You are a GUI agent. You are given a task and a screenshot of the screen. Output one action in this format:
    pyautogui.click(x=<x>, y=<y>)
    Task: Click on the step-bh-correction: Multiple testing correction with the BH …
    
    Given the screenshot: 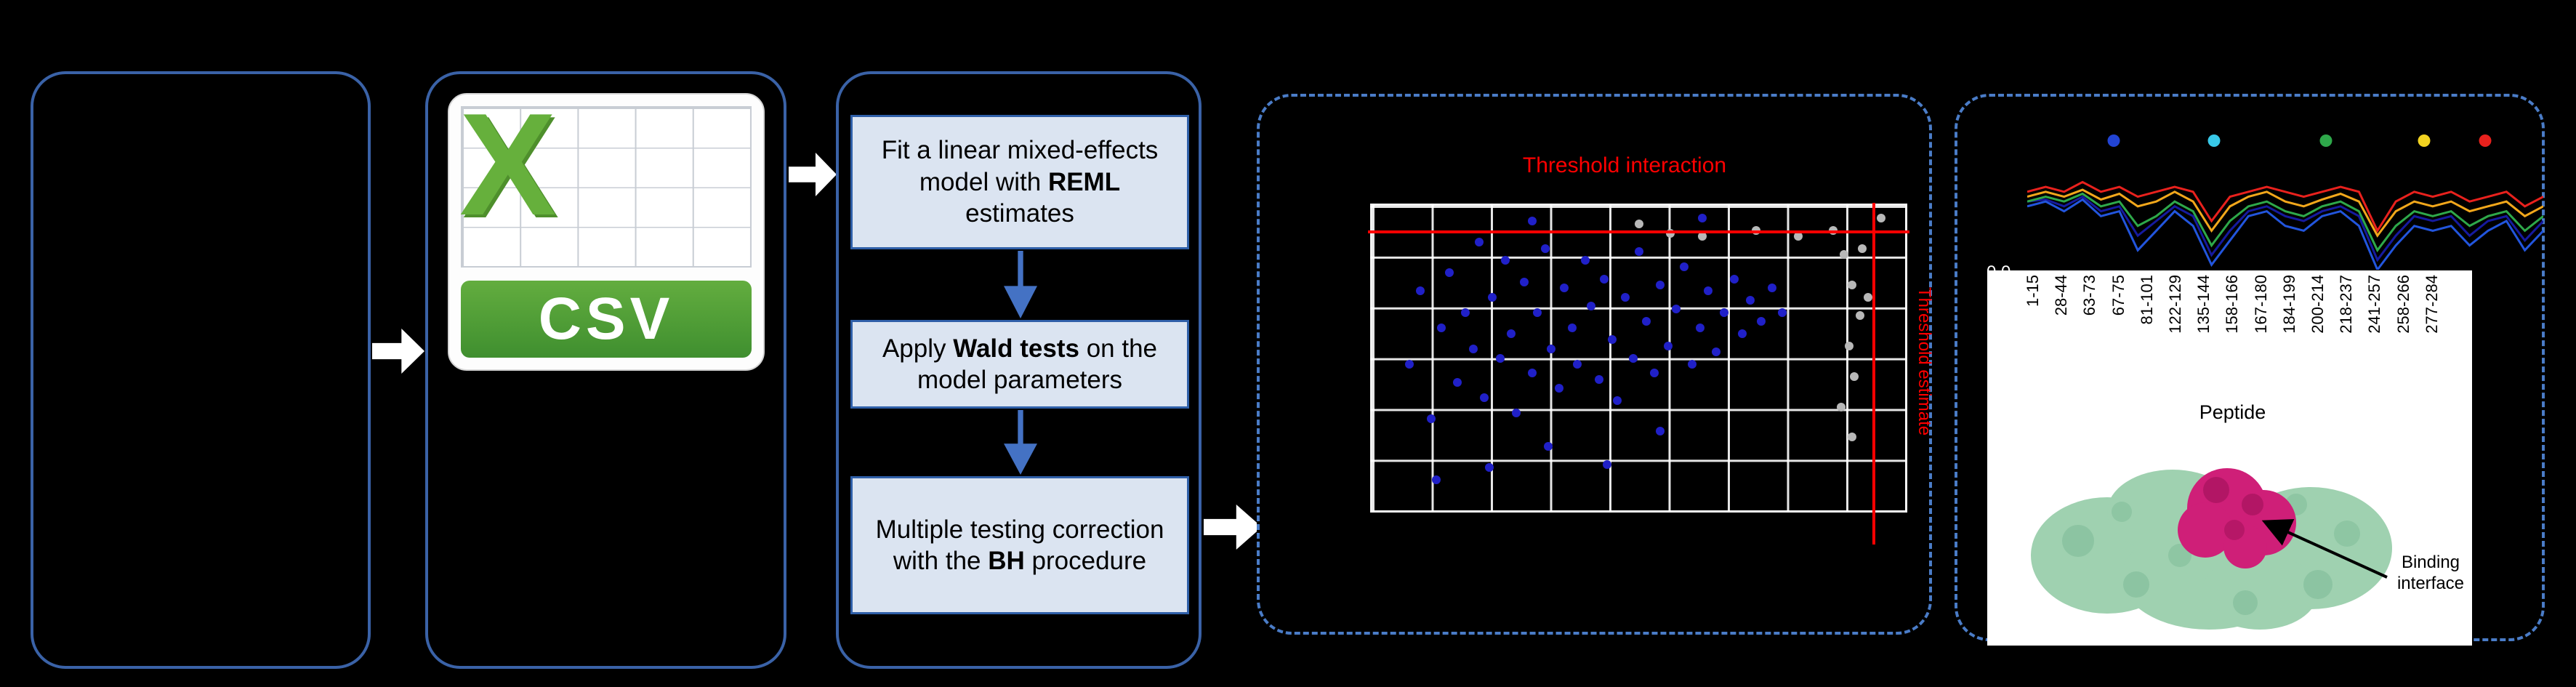 What is the action you would take?
    pyautogui.click(x=1019, y=545)
    